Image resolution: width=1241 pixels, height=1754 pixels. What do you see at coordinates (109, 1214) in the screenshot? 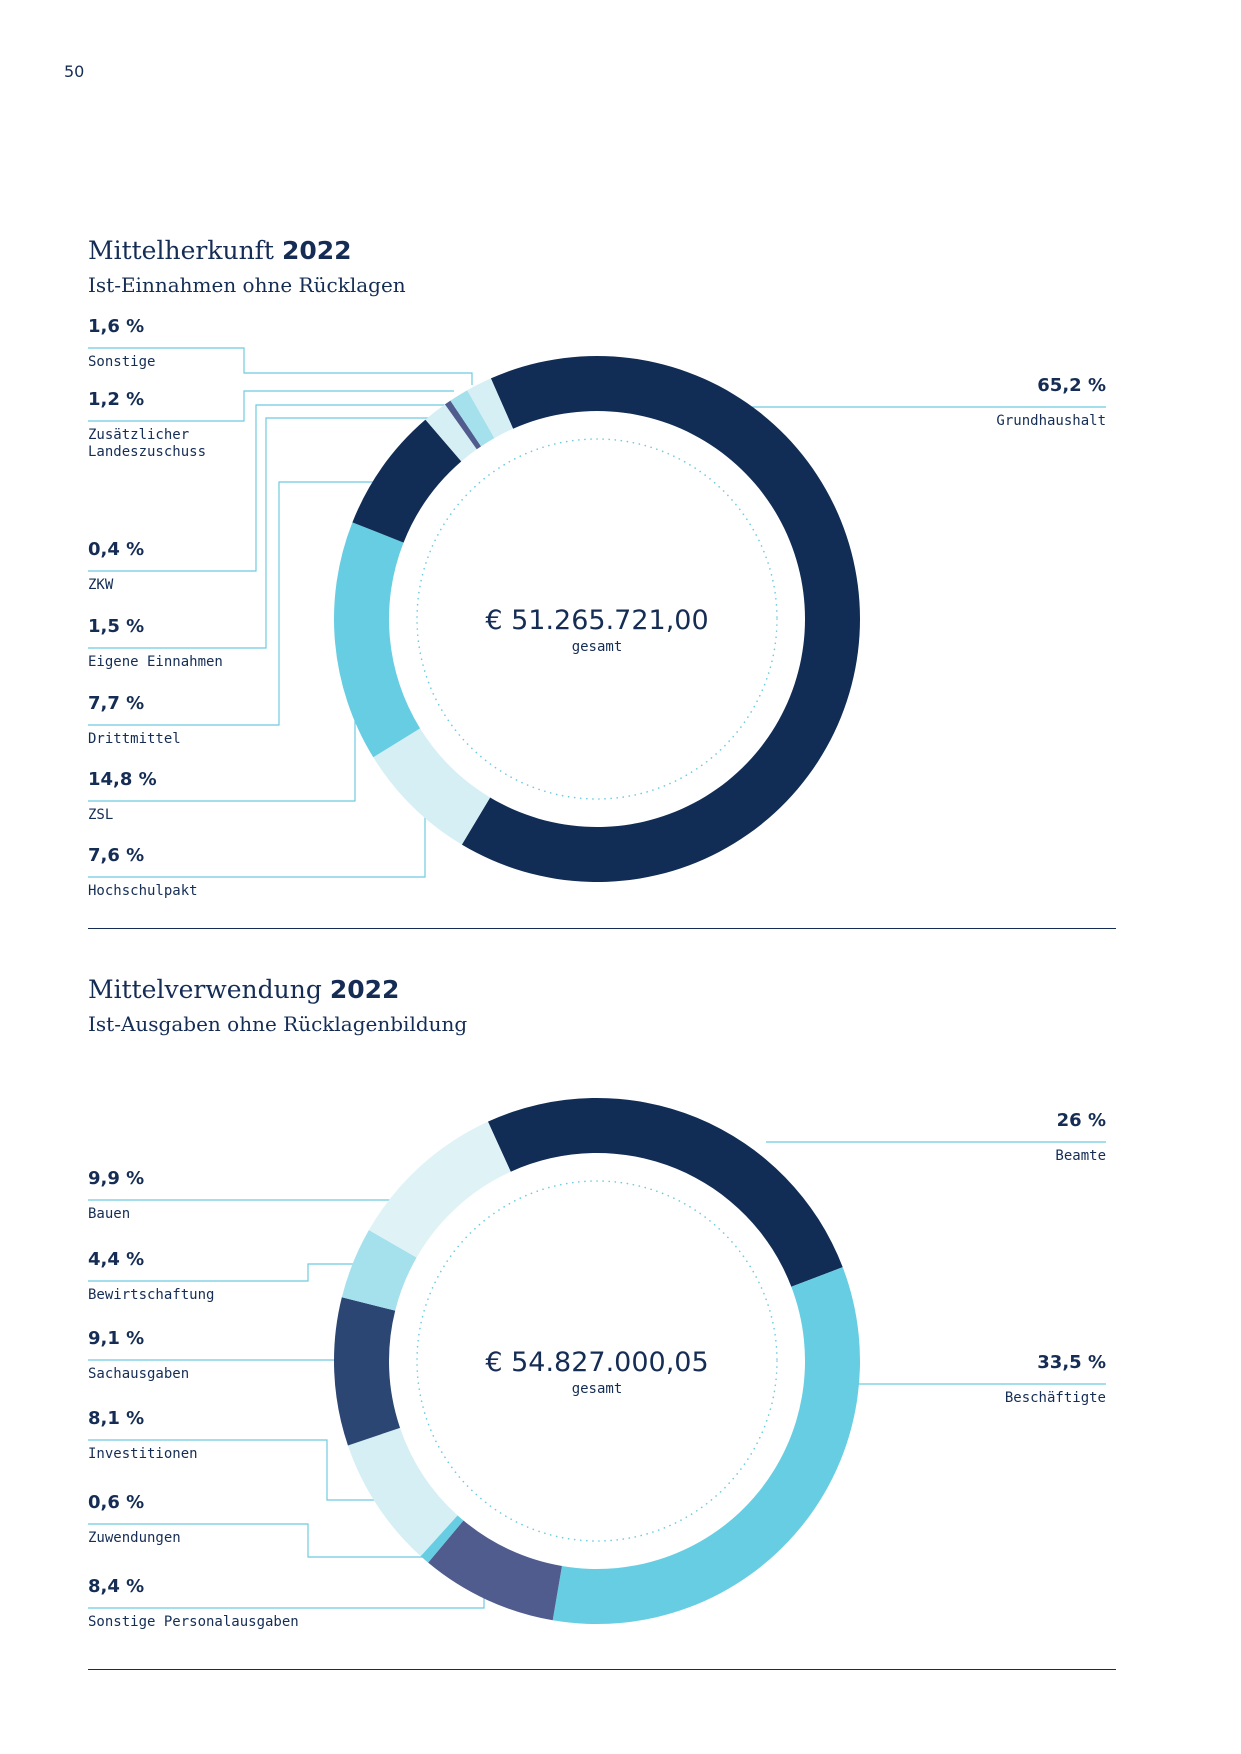
I see `category-label-bauen: Bauen` at bounding box center [109, 1214].